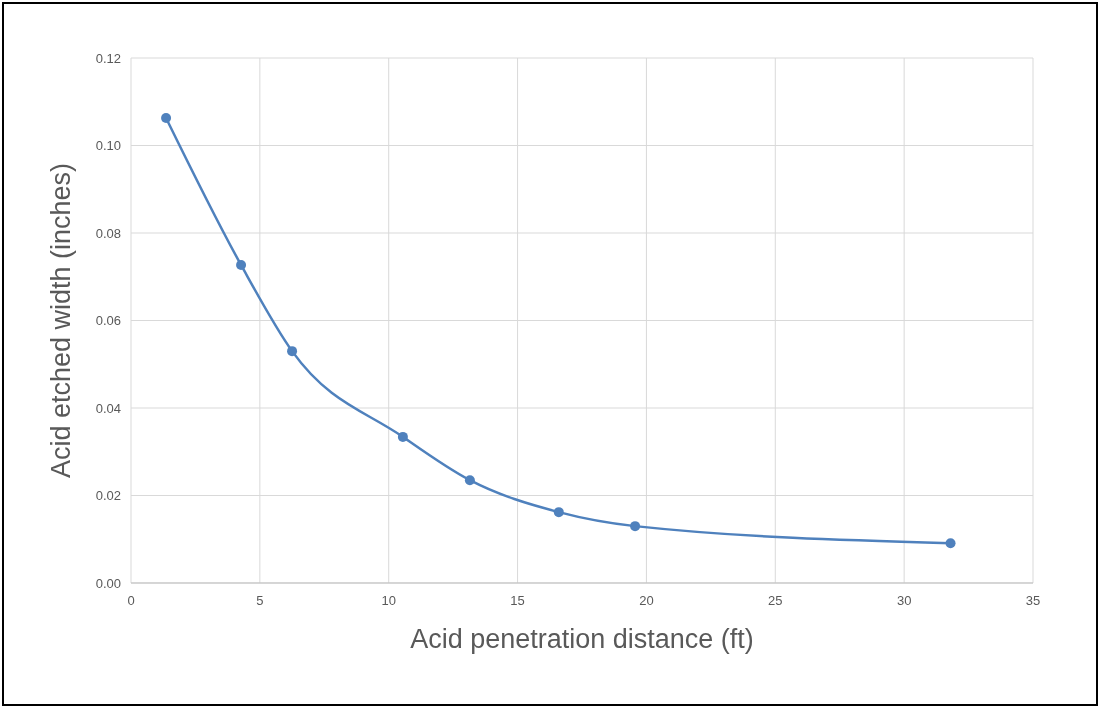  I want to click on y-tick-label: 0.04, so click(108, 408).